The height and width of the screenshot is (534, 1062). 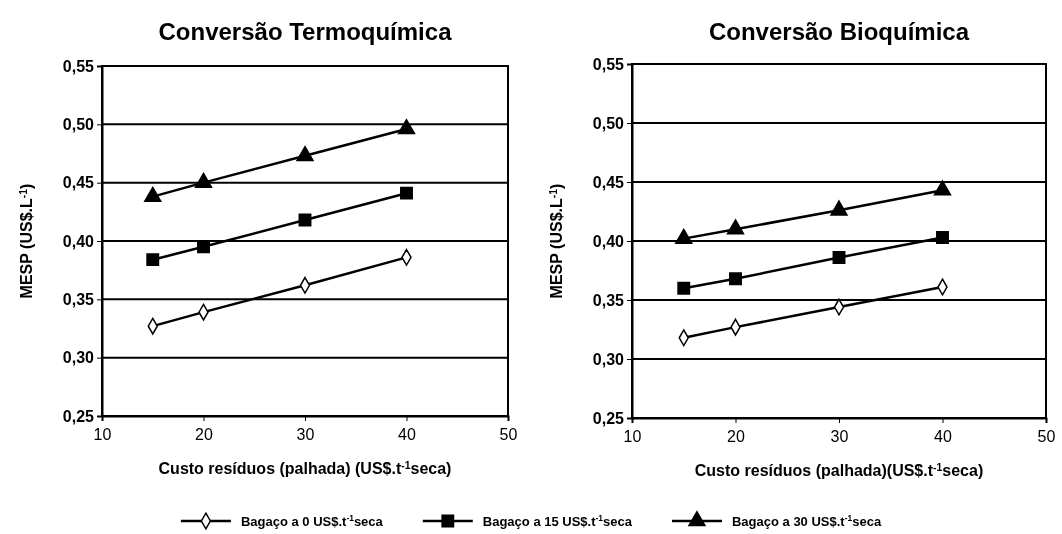 I want to click on chart-title: Conversão Termoquímica, so click(x=305, y=31).